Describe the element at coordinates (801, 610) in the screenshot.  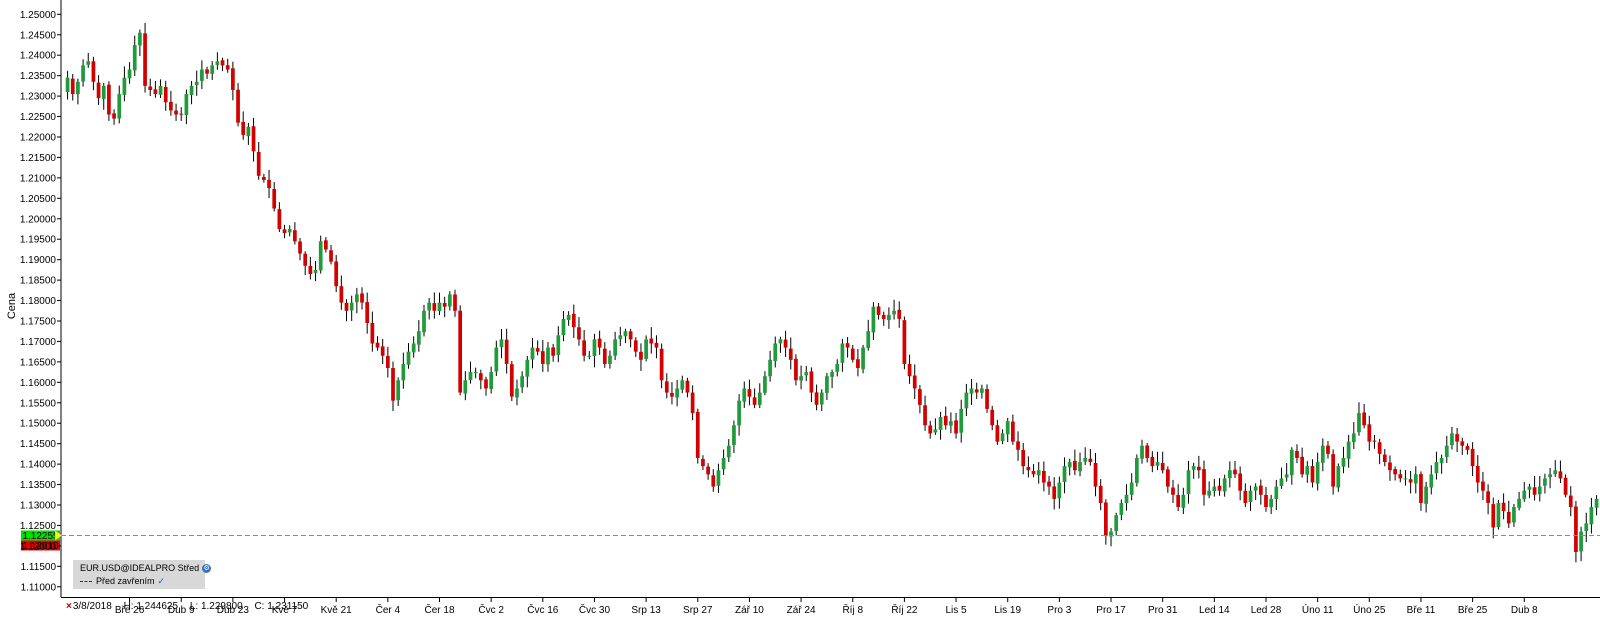
I see `x-tick-label: Zář 24` at that location.